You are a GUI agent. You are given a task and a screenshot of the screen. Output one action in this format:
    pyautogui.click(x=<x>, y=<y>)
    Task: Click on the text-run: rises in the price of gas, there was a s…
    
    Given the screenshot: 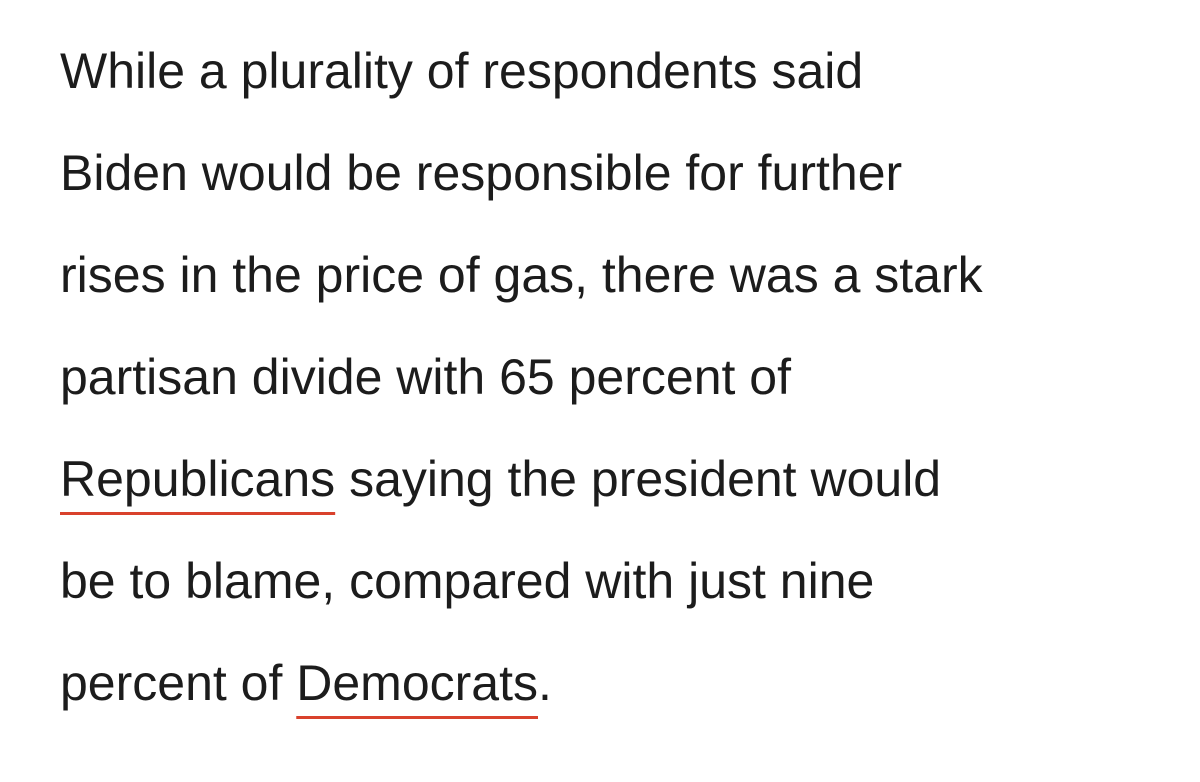 What is the action you would take?
    pyautogui.click(x=521, y=275)
    